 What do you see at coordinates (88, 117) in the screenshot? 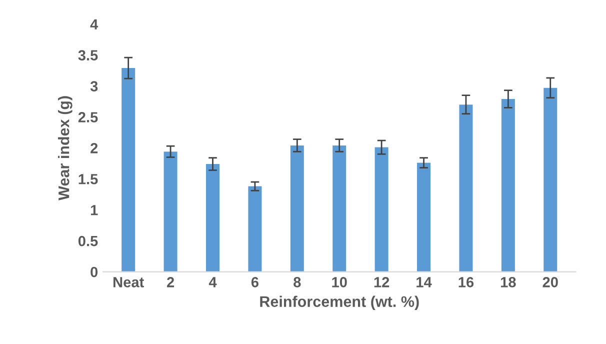
I see `y-tick-label: 2.5` at bounding box center [88, 117].